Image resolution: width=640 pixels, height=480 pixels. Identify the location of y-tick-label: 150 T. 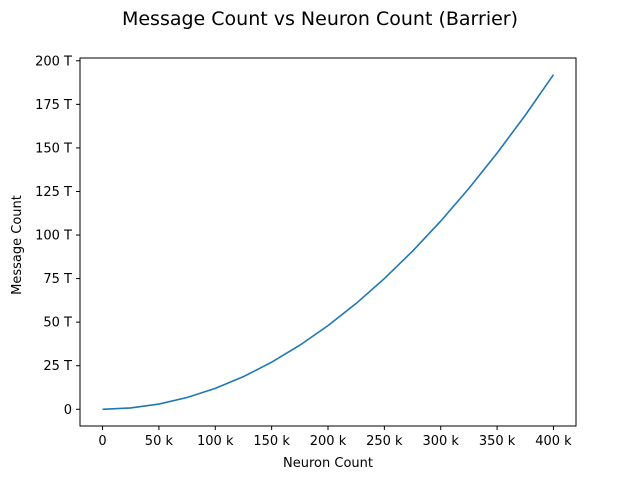
(53, 148).